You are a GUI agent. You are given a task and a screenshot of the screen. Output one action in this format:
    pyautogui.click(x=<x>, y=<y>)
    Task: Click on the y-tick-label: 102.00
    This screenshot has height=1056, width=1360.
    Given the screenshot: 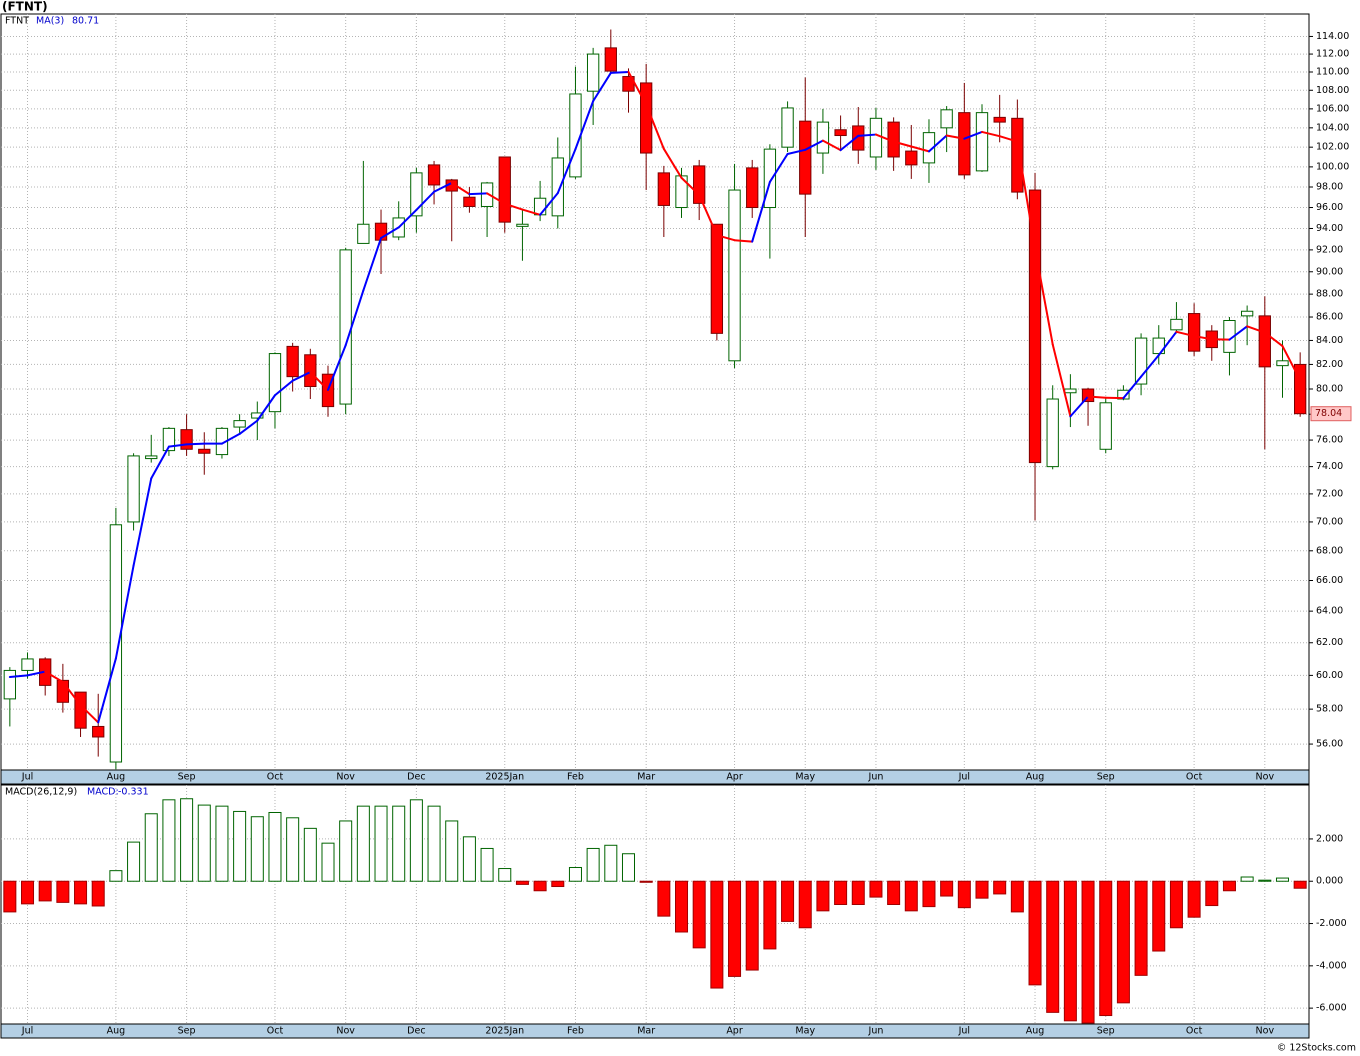 What is the action you would take?
    pyautogui.click(x=1332, y=147)
    